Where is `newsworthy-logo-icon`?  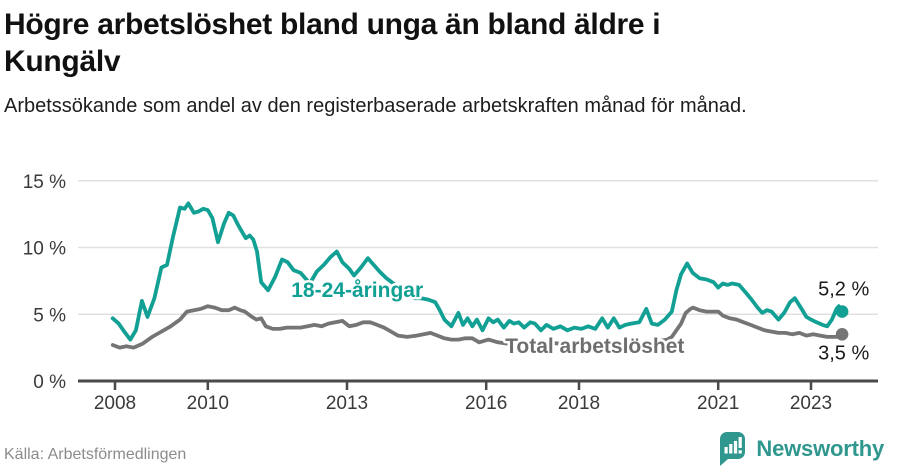 newsworthy-logo-icon is located at coordinates (733, 449).